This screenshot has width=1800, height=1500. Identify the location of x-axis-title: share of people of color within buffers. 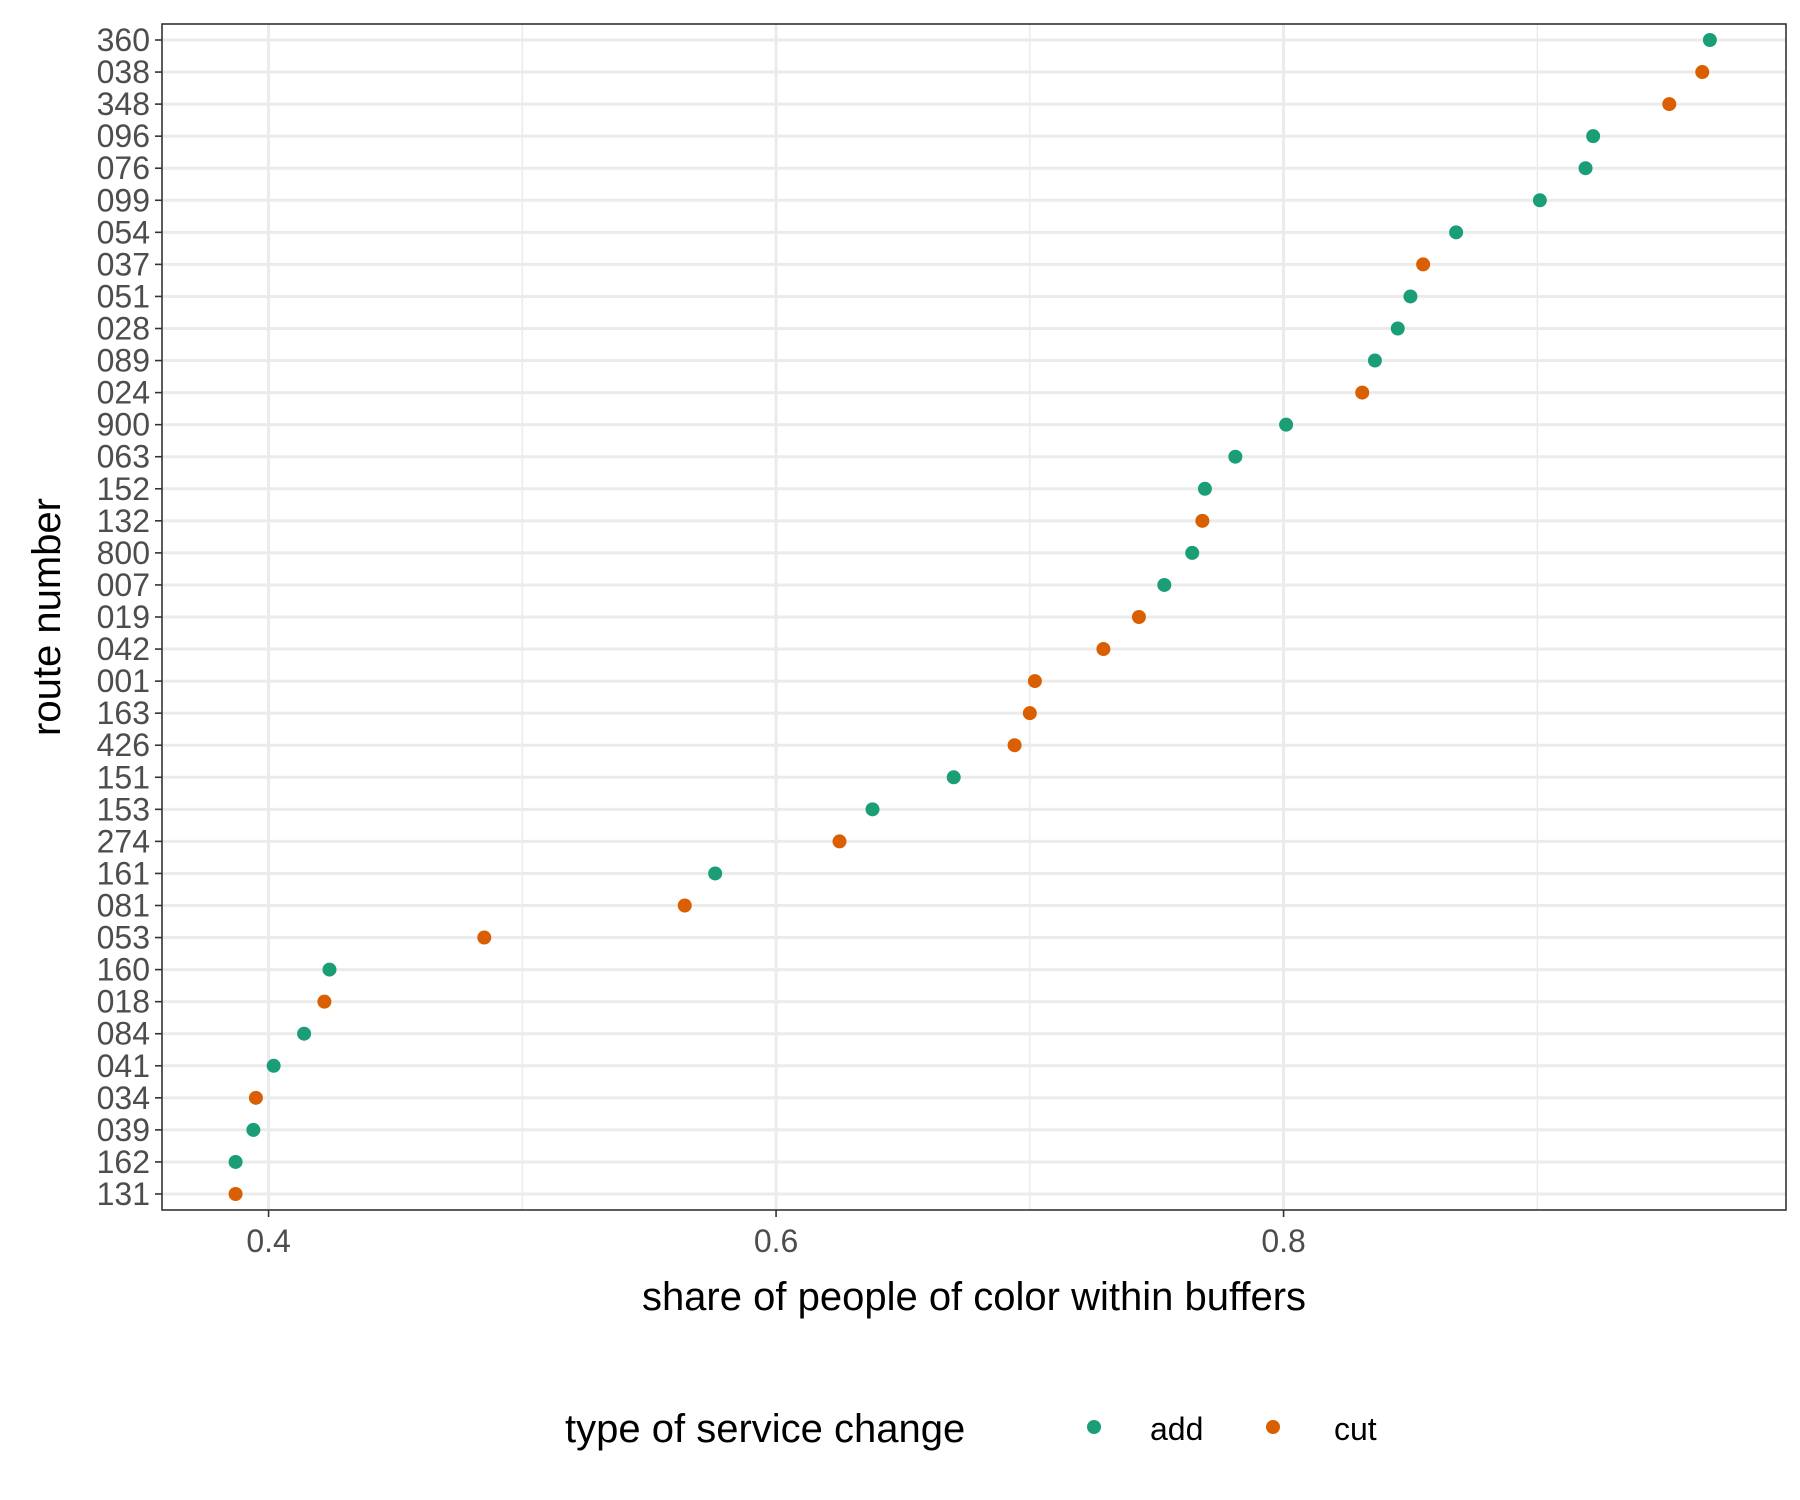
(974, 1297).